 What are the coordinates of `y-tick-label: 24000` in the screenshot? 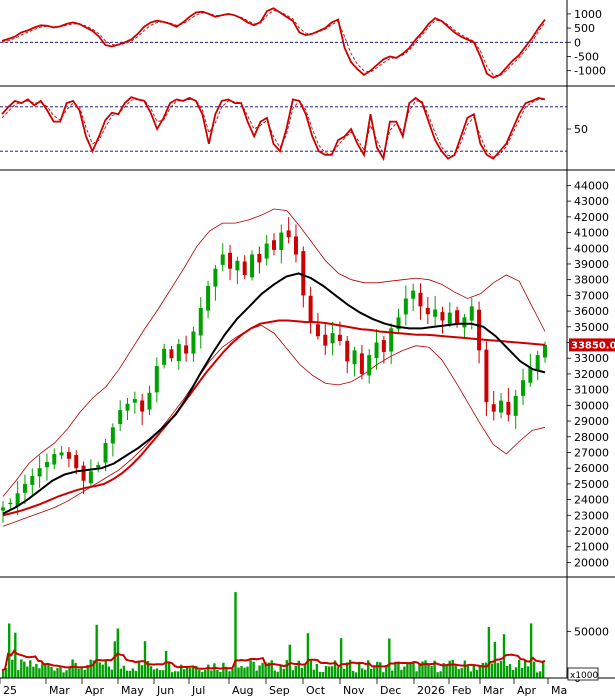 It's located at (591, 500).